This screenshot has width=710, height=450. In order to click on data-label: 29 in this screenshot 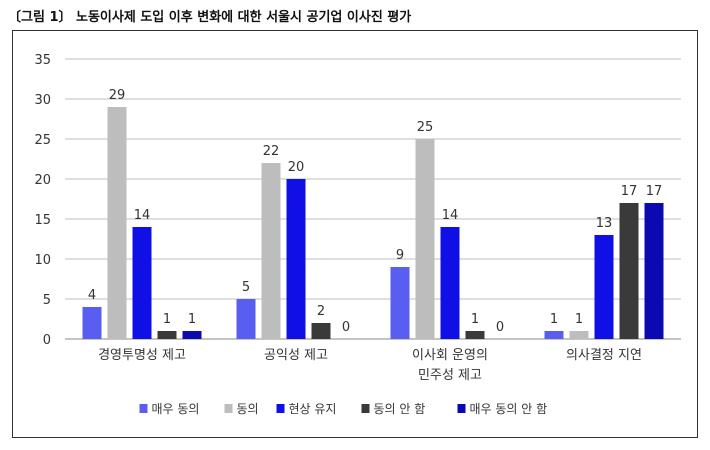, I will do `click(117, 95)`.